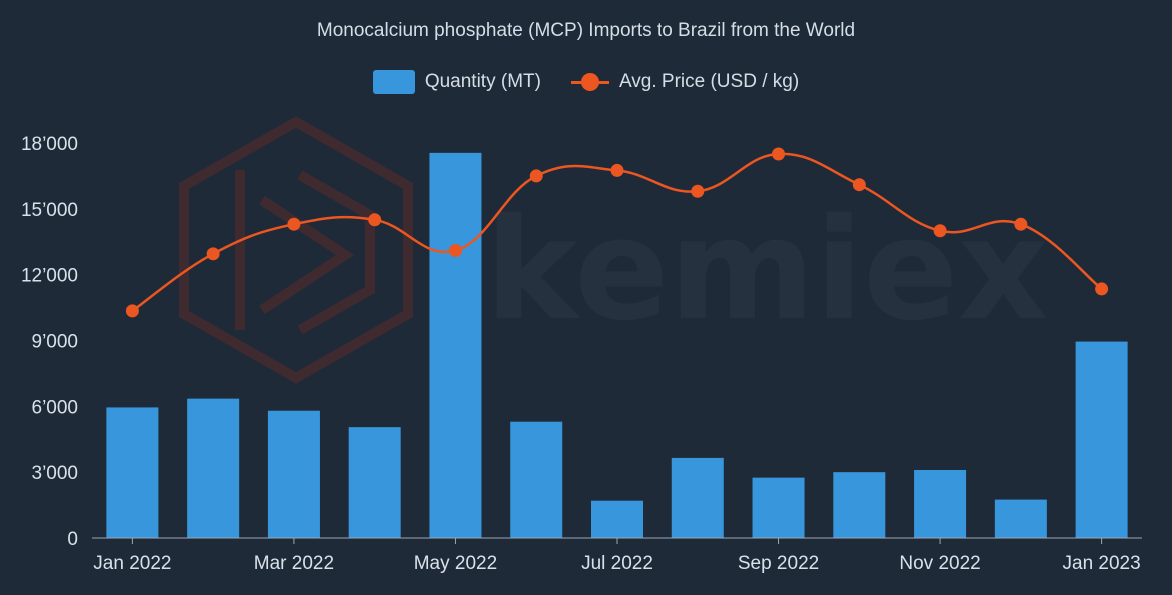 The width and height of the screenshot is (1172, 595). I want to click on y-axis: 0 3’000 6’000 9’000 12’000 15’000 18’000, so click(49, 342).